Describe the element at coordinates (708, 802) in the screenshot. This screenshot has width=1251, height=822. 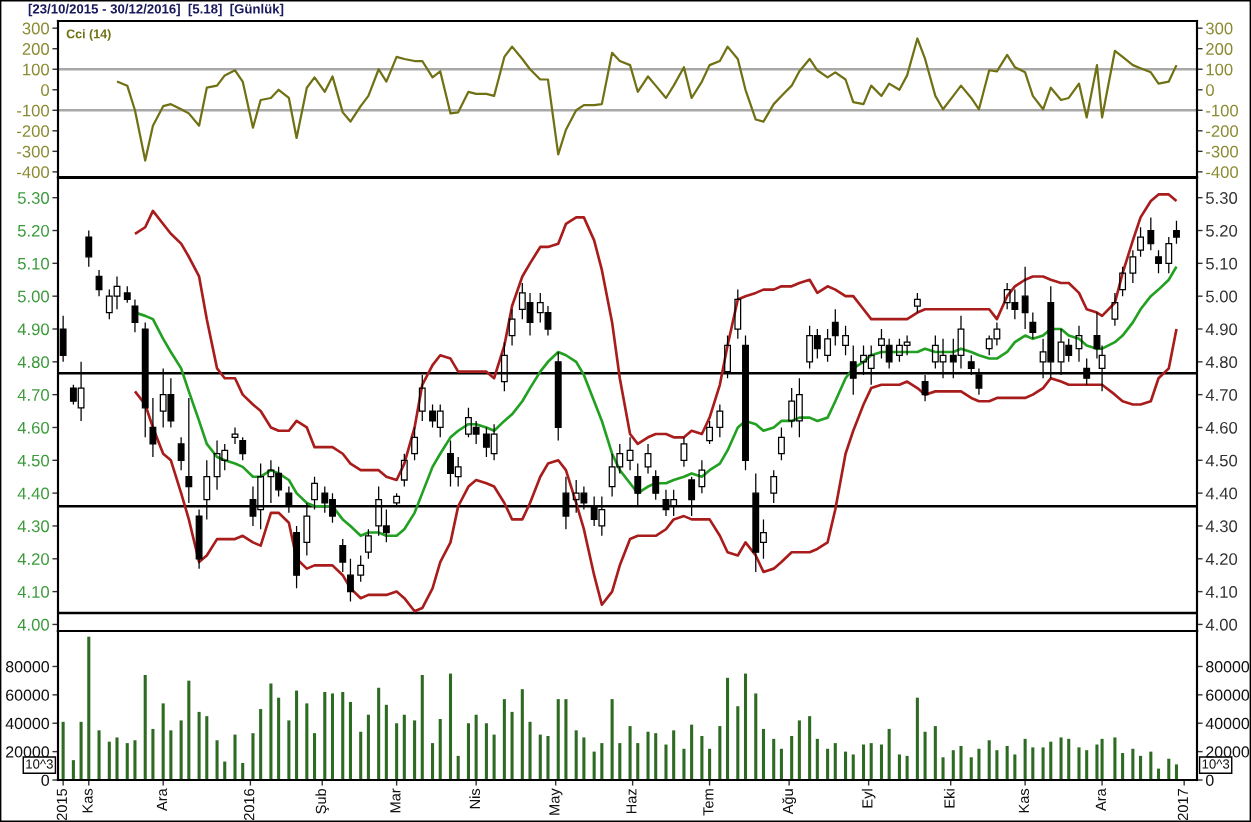
I see `x-tick-label: Tem` at that location.